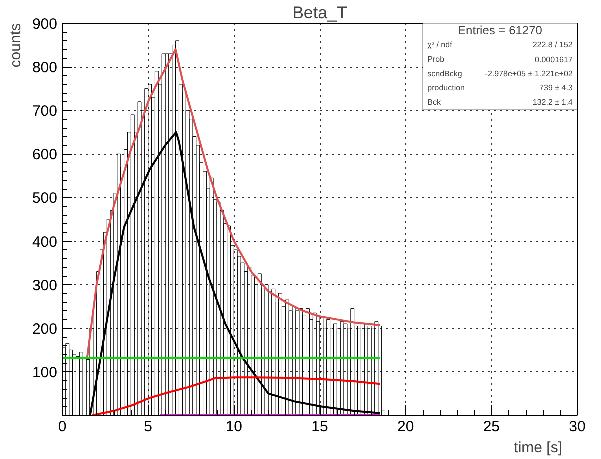  I want to click on y-tick-label: 700, so click(45, 111).